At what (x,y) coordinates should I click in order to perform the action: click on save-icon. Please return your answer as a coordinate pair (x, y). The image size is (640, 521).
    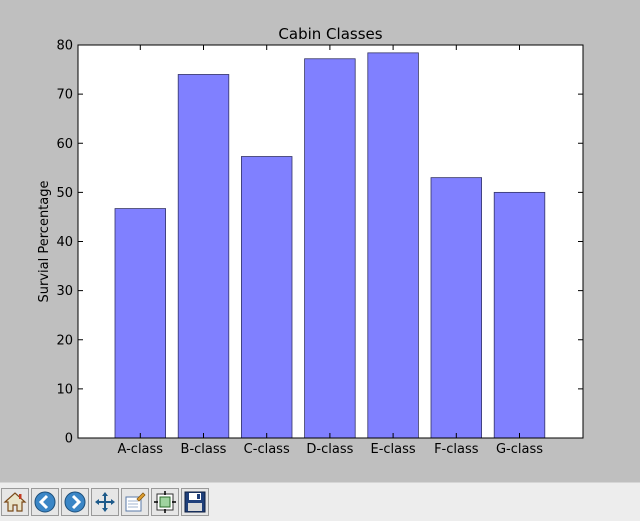
    Looking at the image, I should click on (195, 502).